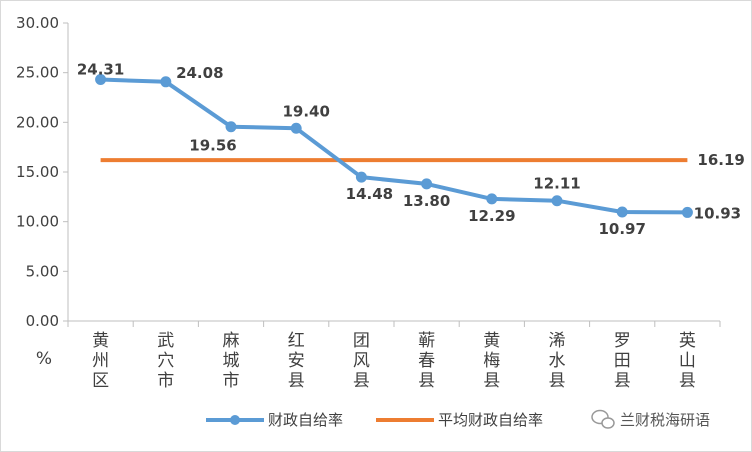 The image size is (752, 452). Describe the element at coordinates (296, 361) in the screenshot. I see `x-tick-label: 红安县` at that location.